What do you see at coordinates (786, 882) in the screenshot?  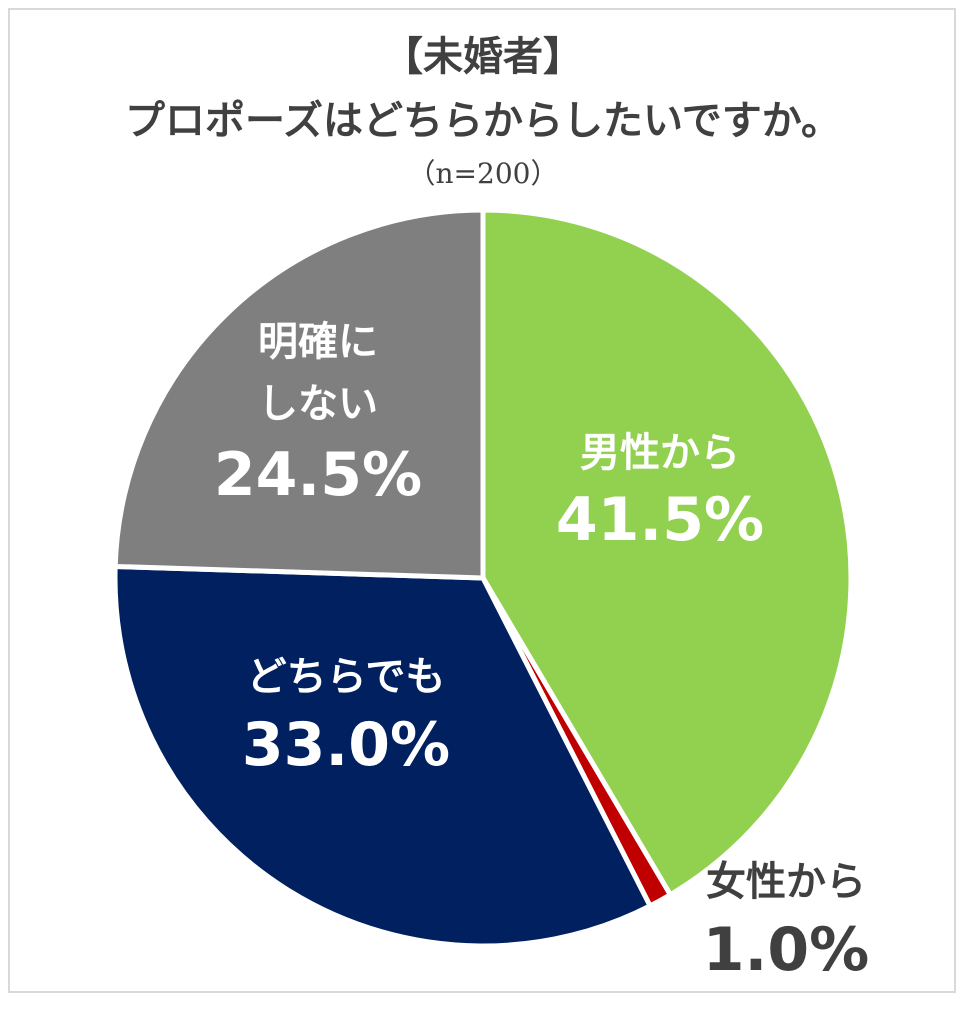 I see `slice-label-1: 女性から` at bounding box center [786, 882].